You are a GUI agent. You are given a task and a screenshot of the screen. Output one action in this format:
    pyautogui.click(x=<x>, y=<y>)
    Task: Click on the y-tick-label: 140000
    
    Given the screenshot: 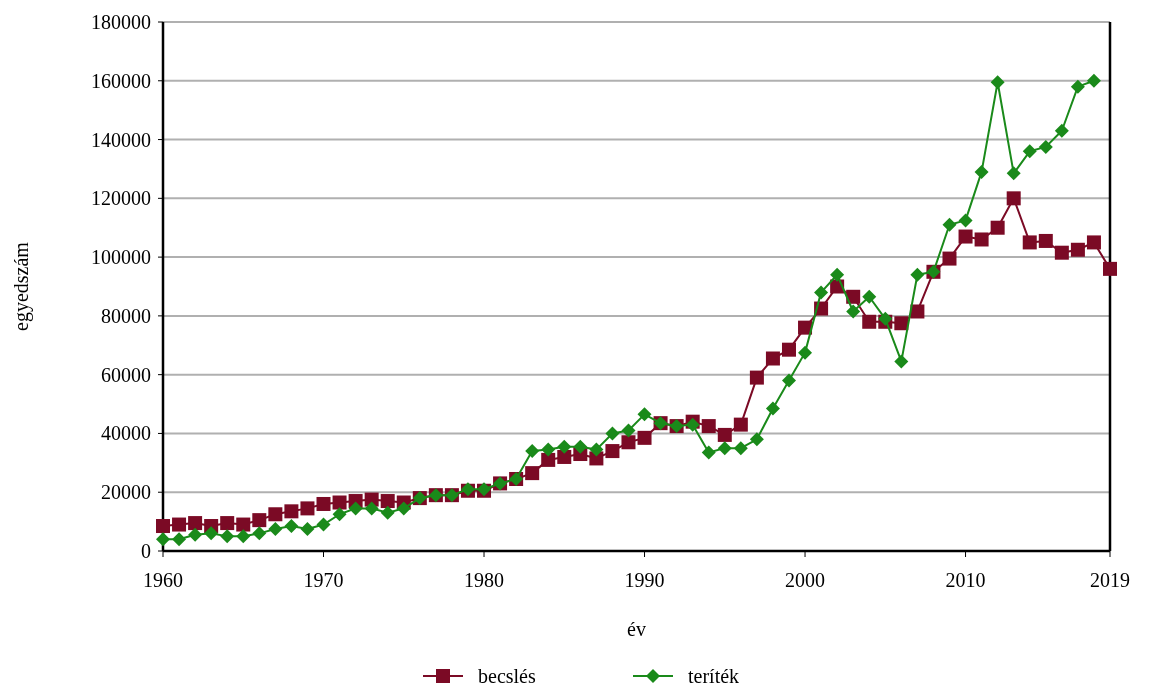 What is the action you would take?
    pyautogui.click(x=121, y=139)
    